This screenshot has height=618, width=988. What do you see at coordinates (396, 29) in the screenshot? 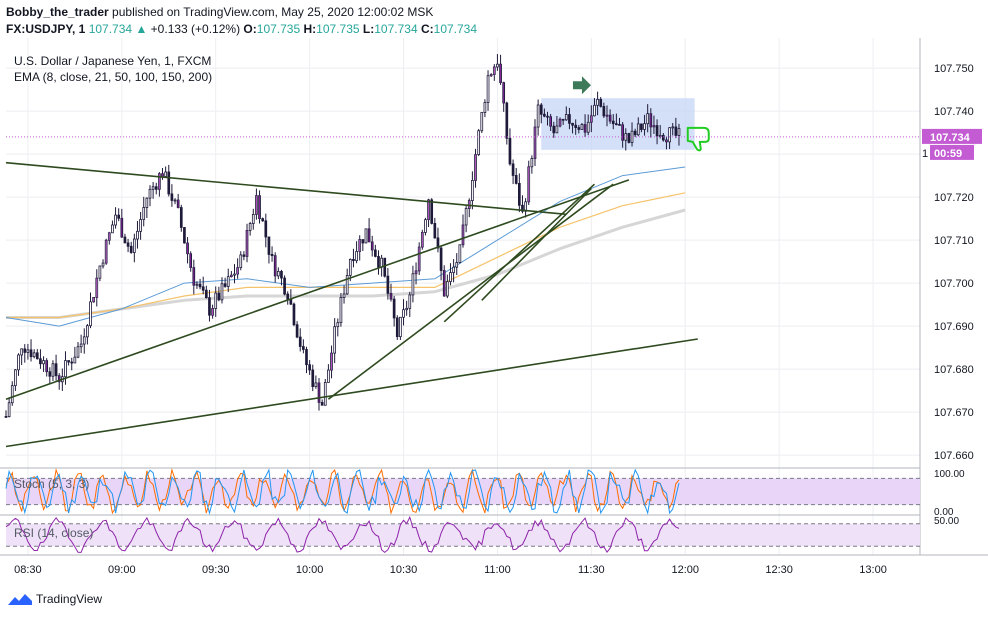
I see `low-value: 107.734` at bounding box center [396, 29].